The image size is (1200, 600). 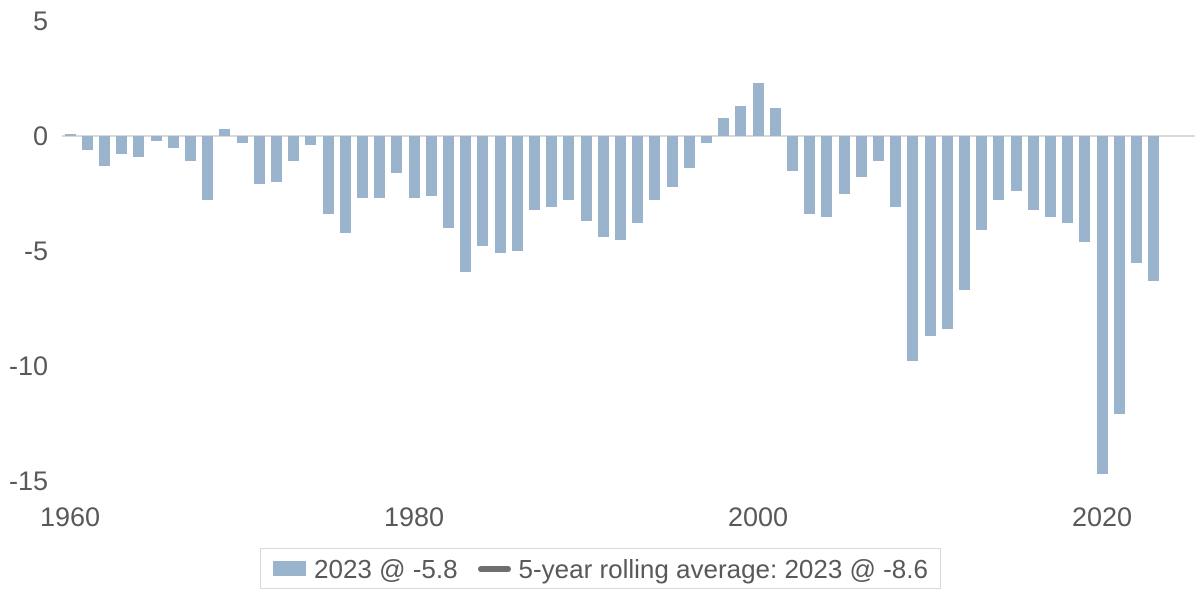 I want to click on bar-1984, so click(x=482, y=191).